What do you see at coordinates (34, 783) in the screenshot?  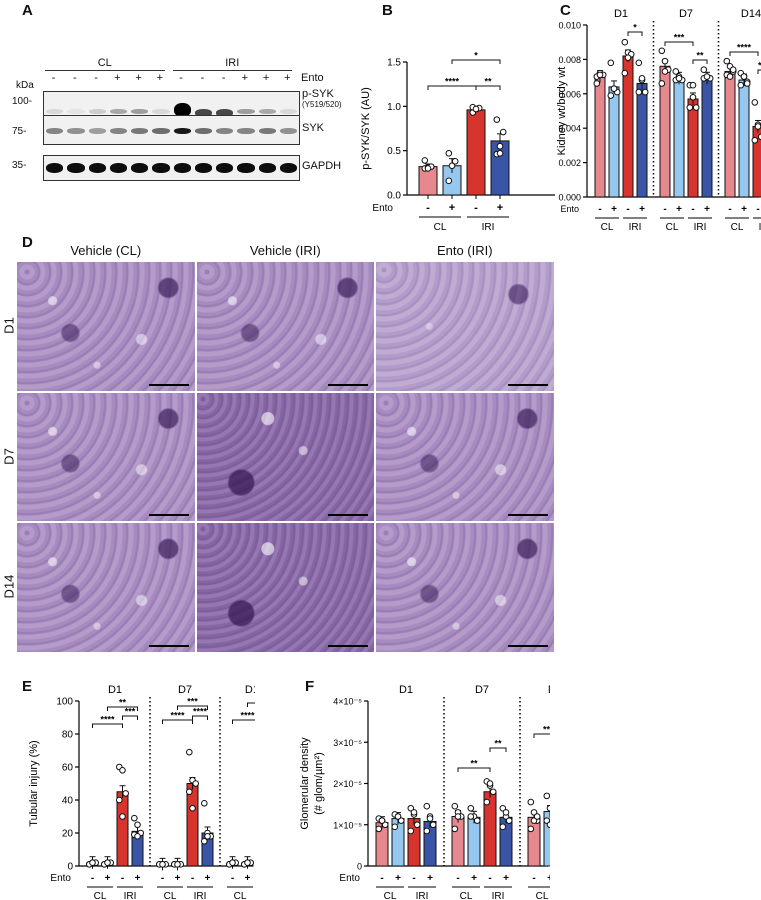 I see `svg-text: Tubular injury (%)` at bounding box center [34, 783].